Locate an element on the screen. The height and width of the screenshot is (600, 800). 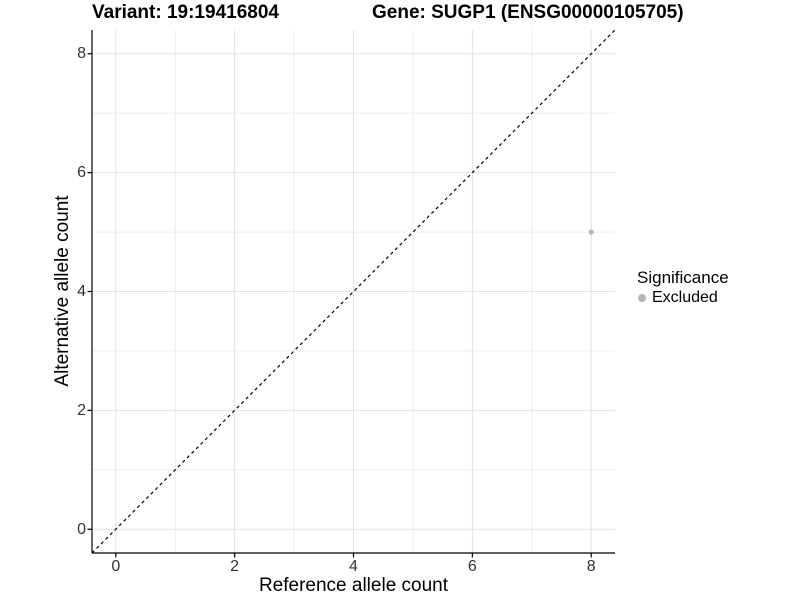
y-tick-label: 2 is located at coordinates (81, 410).